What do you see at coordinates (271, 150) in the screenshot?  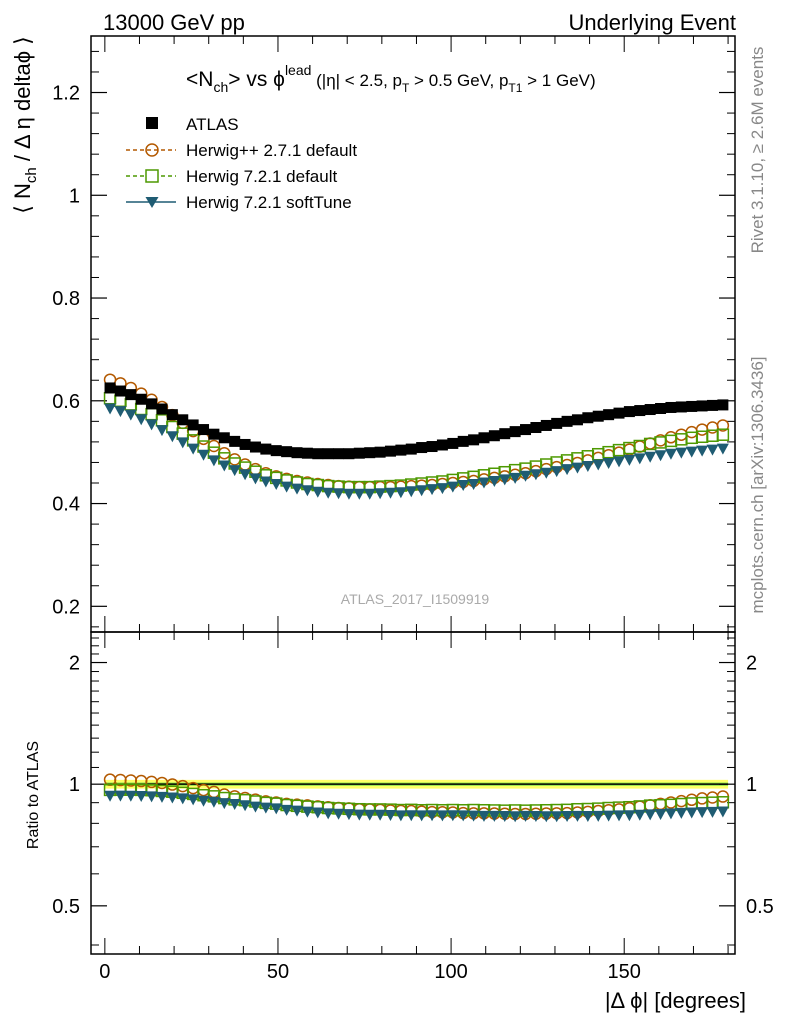 I see `legend-herwigpp-label: Herwig++ 2.7.1 default` at bounding box center [271, 150].